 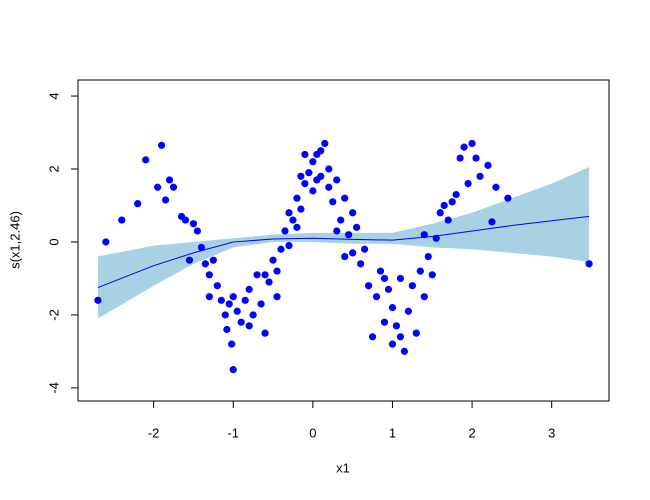 I want to click on y-tick-label: 4, so click(x=53, y=95).